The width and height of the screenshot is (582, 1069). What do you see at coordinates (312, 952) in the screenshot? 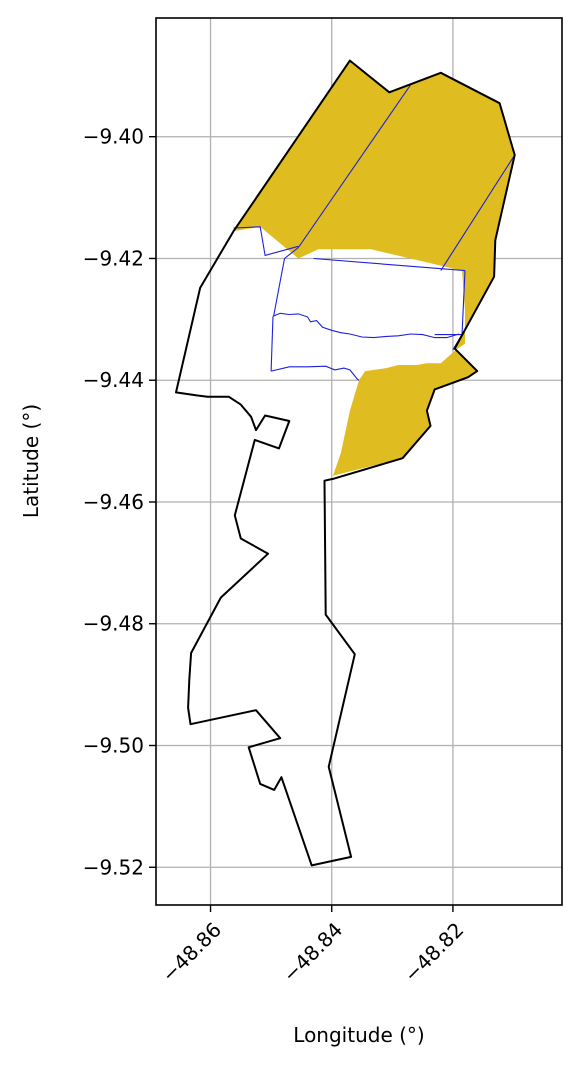
I see `x-tick-label: −48.84` at bounding box center [312, 952].